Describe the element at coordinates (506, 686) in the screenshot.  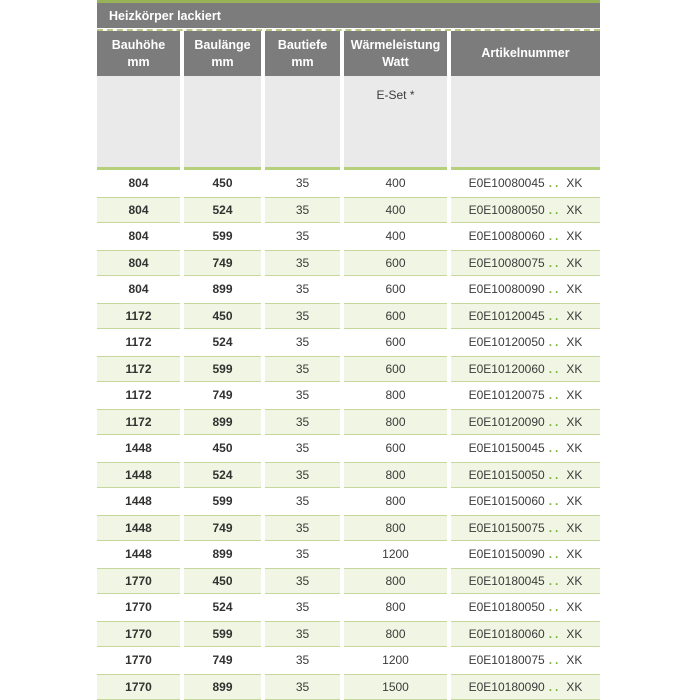
I see `artikel-code: E0E10180090` at that location.